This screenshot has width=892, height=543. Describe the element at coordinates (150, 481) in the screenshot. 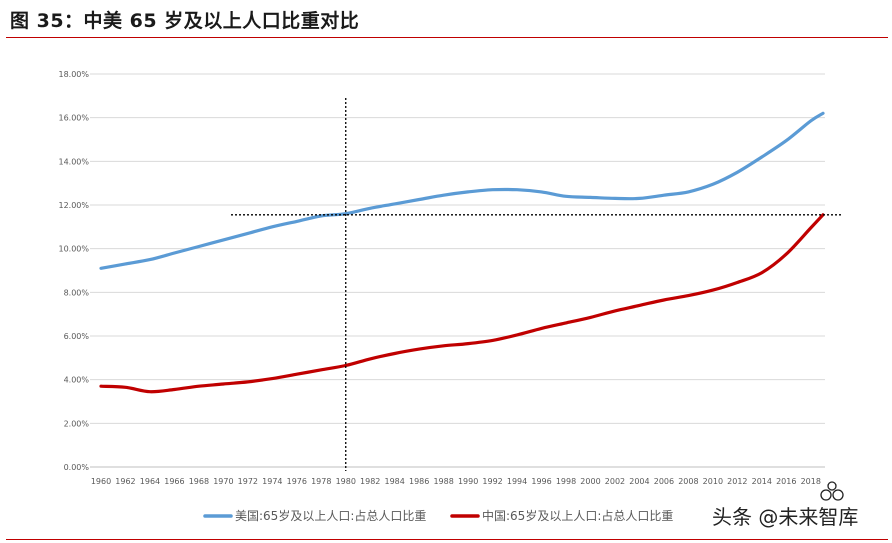

I see `x-tick-label: 1964` at that location.